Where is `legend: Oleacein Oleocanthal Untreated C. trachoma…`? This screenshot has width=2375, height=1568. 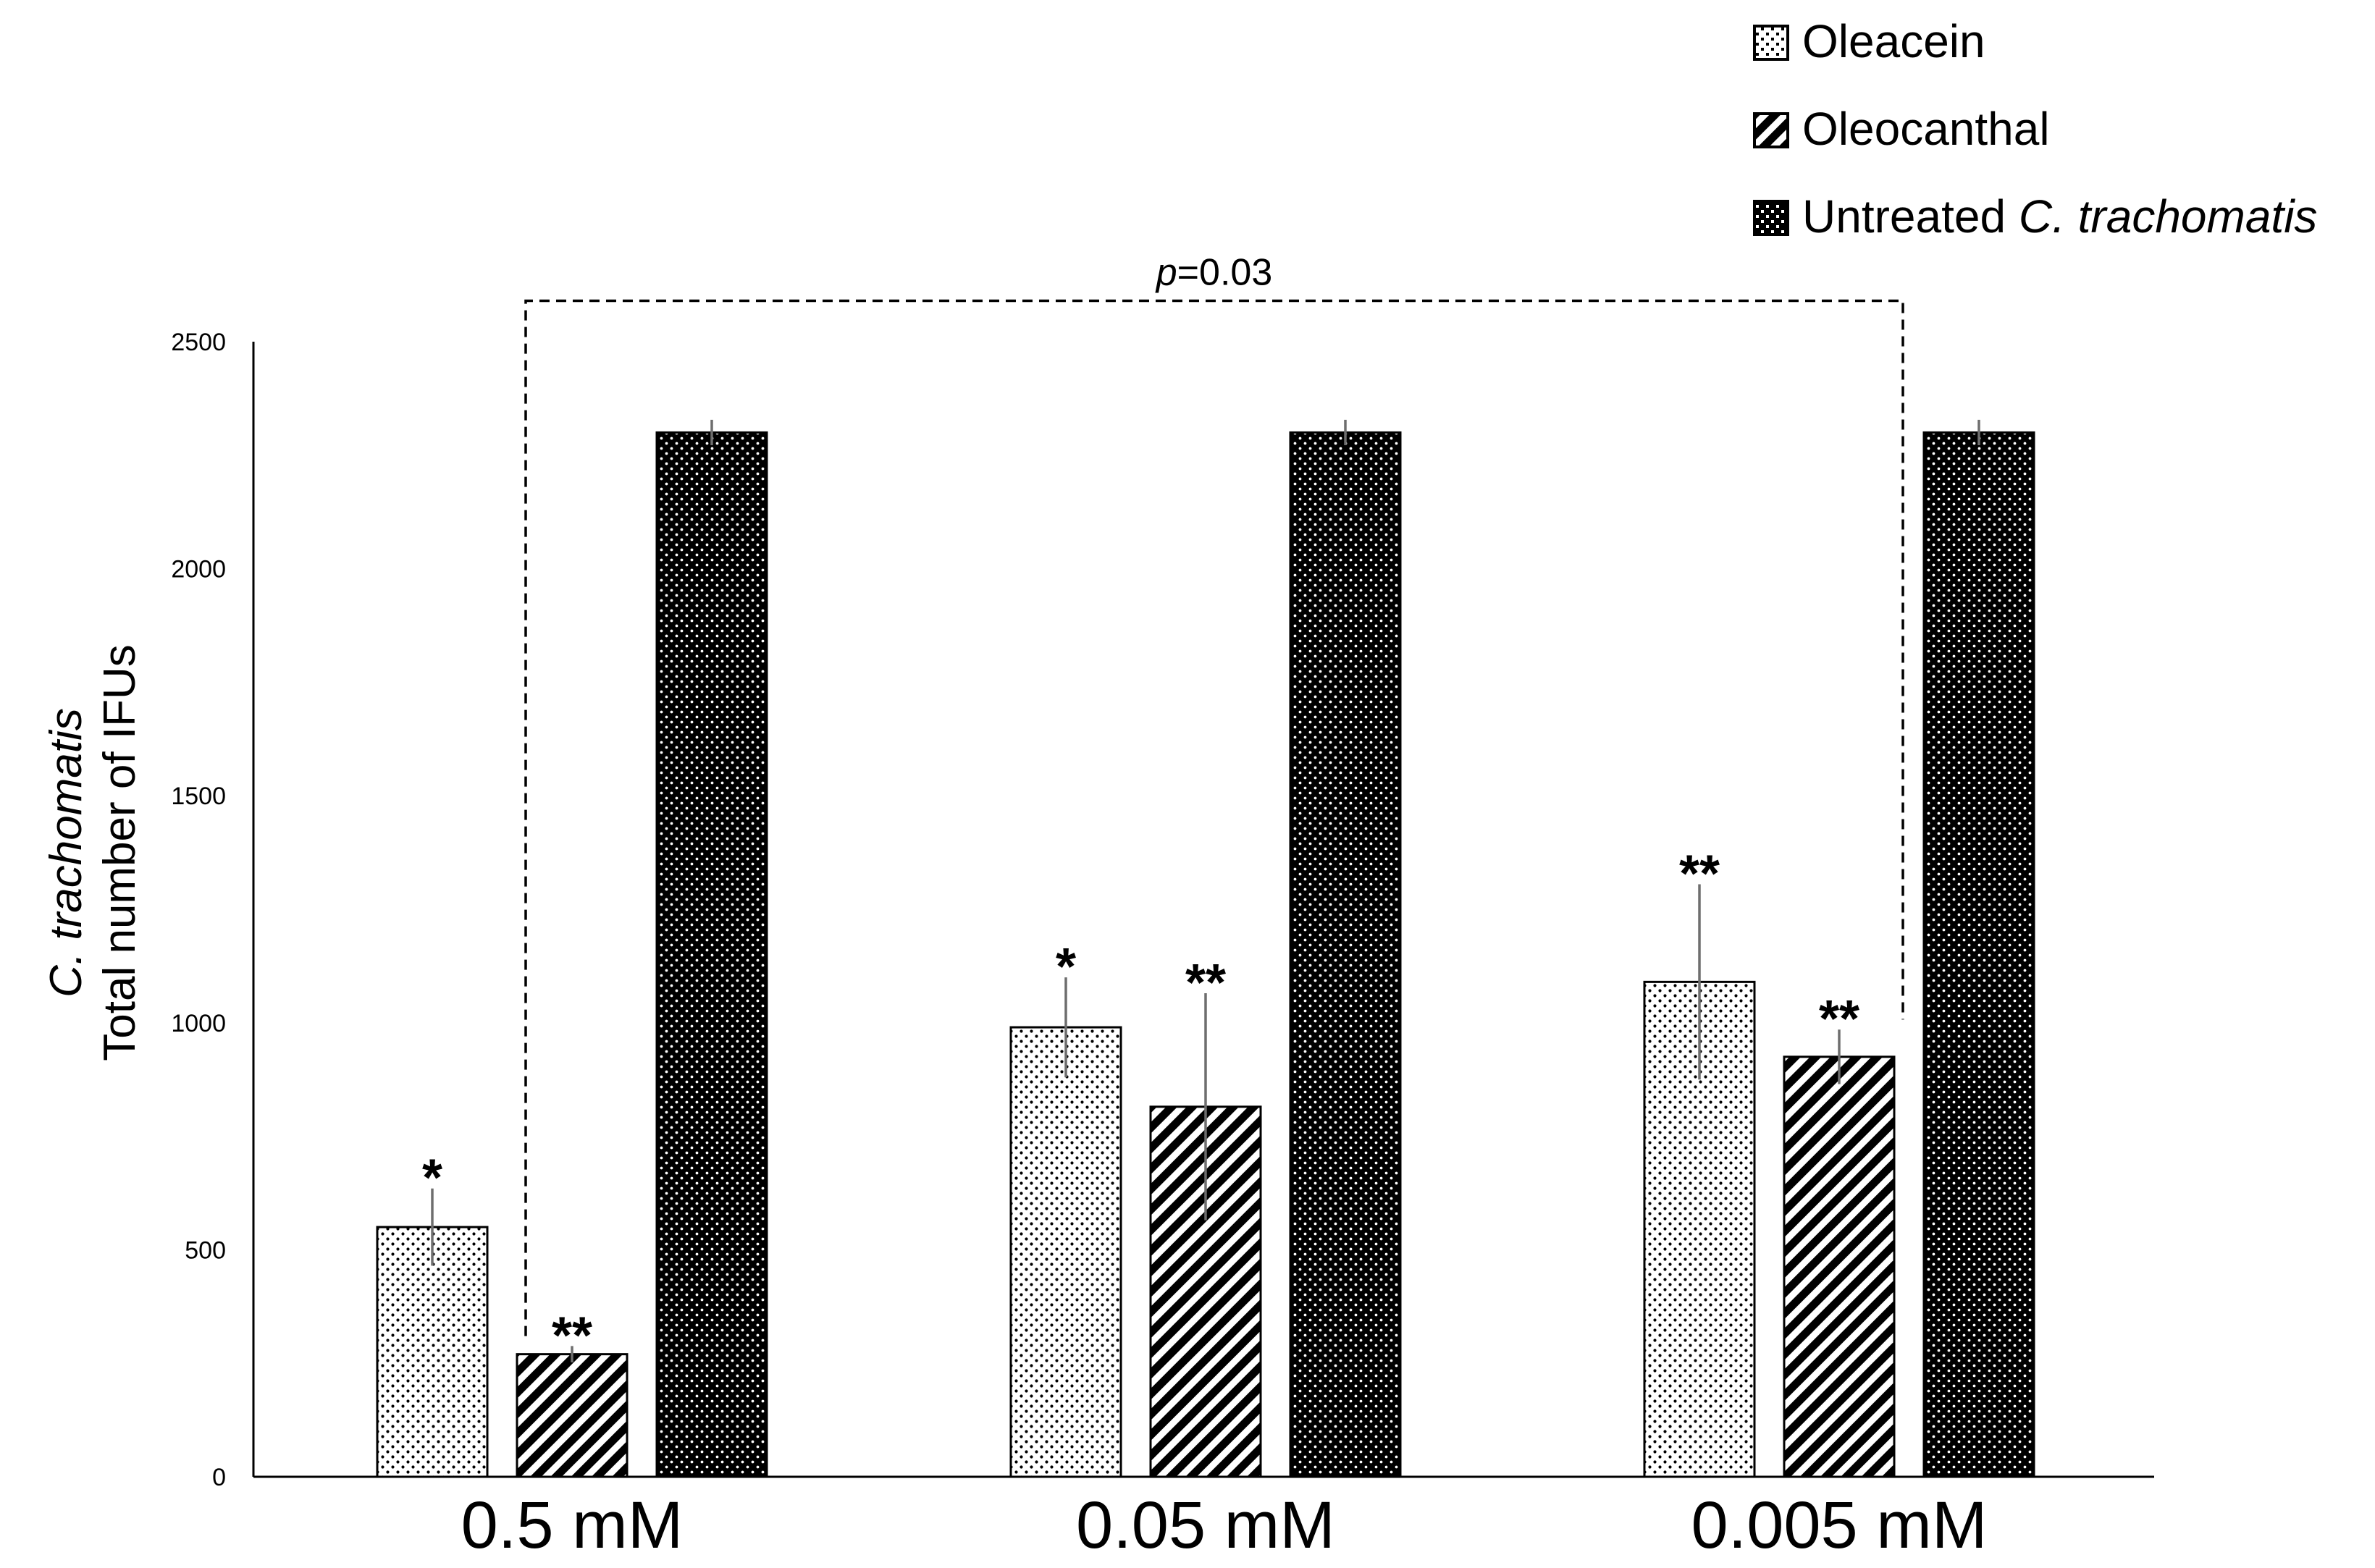
legend: Oleacein Oleocanthal Untreated C. trachoma… is located at coordinates (2035, 129).